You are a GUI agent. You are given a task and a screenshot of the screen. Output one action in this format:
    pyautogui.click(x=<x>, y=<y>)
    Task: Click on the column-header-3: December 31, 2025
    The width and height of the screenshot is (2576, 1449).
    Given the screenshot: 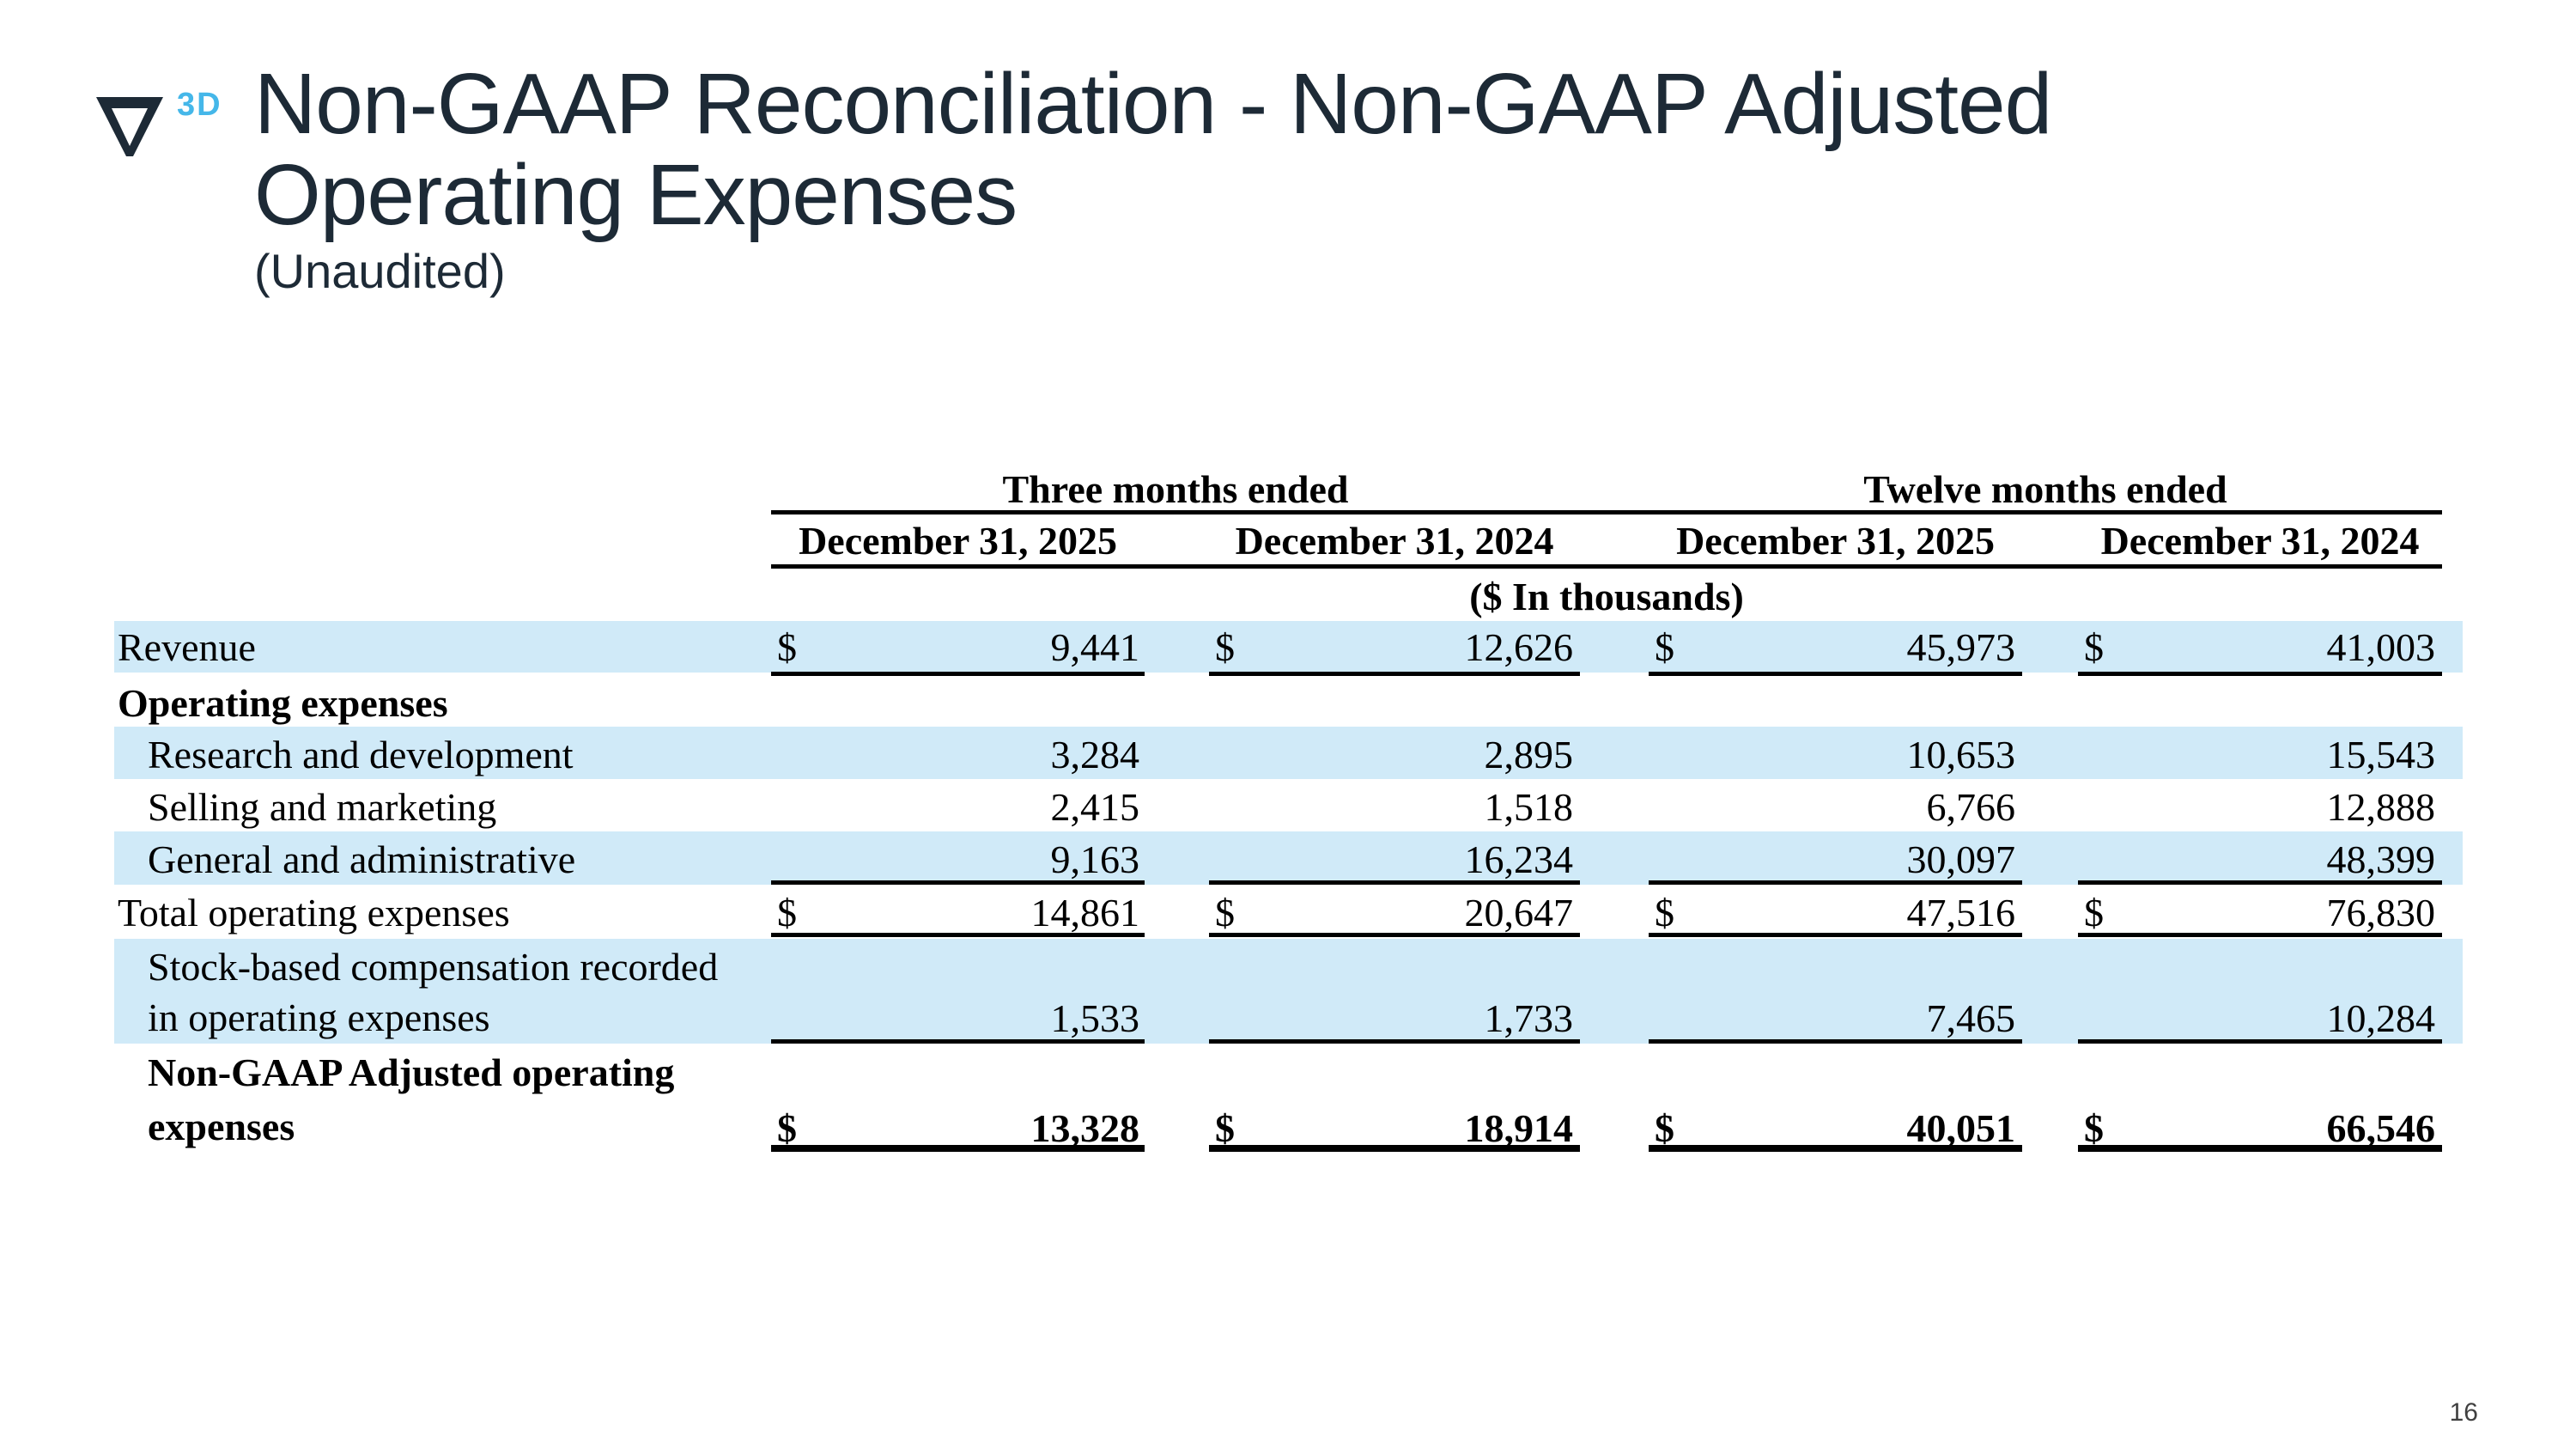 What is the action you would take?
    pyautogui.click(x=1836, y=540)
    